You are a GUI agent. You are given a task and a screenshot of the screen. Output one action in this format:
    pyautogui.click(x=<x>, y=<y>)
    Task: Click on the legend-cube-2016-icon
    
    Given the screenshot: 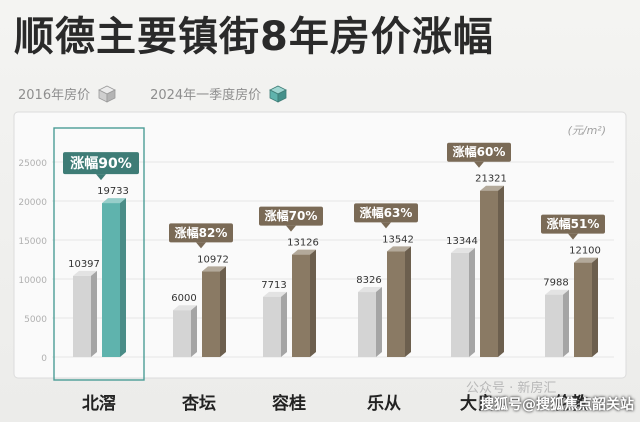 What is the action you would take?
    pyautogui.click(x=107, y=94)
    